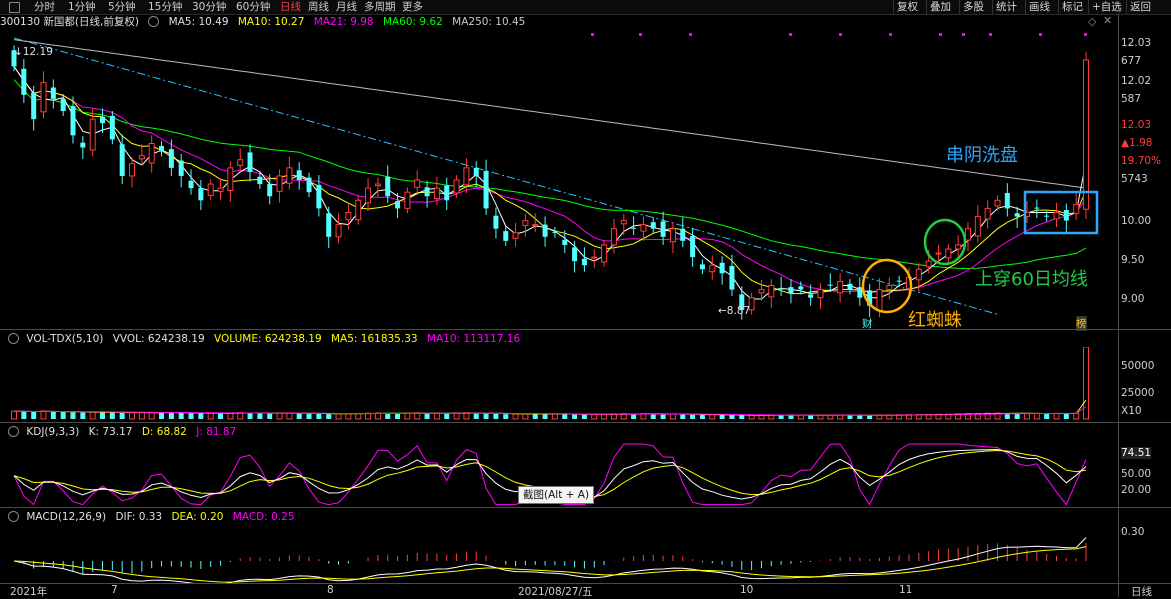 The width and height of the screenshot is (1171, 599). What do you see at coordinates (1118, 305) in the screenshot?
I see `axis-divider` at bounding box center [1118, 305].